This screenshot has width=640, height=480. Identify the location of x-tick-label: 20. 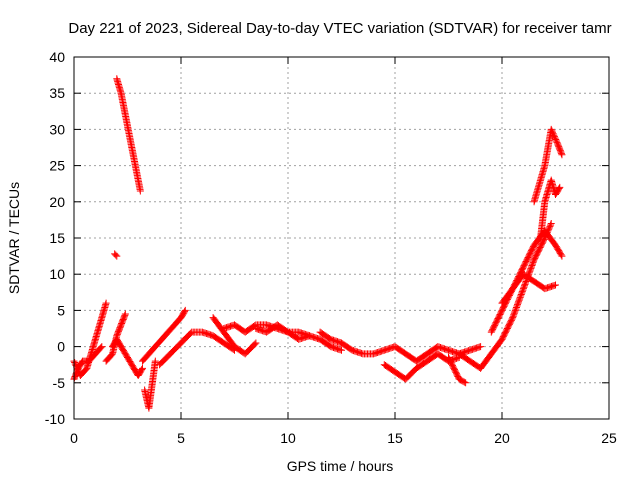
(502, 438).